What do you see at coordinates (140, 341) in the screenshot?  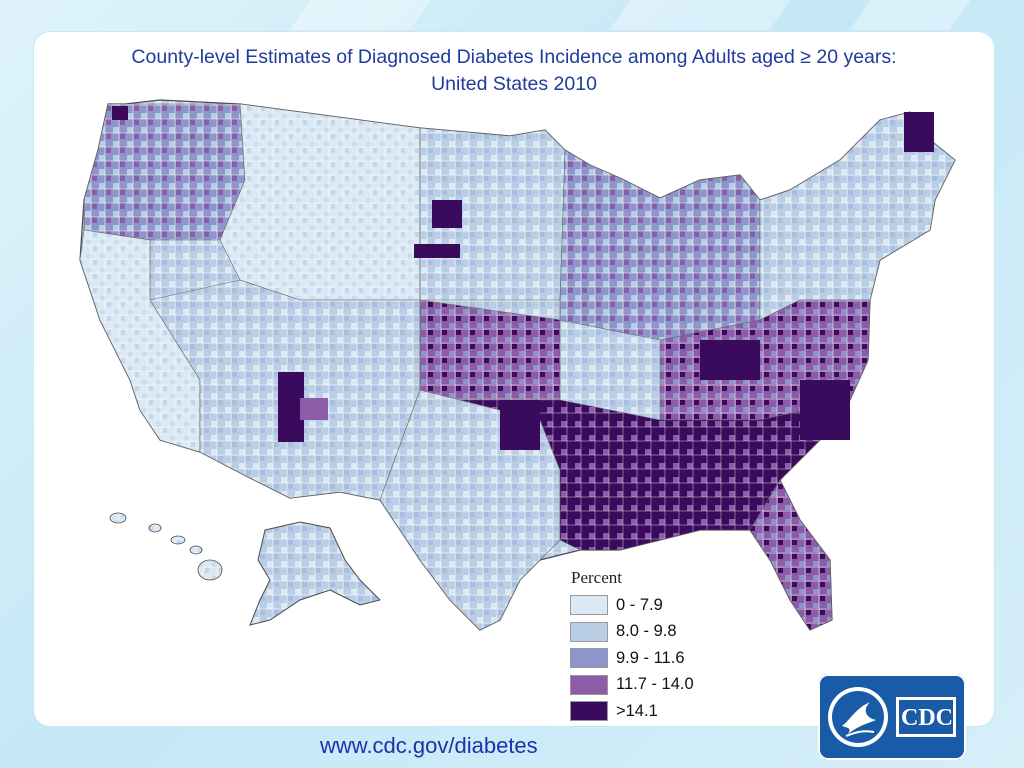 I see `region-california` at bounding box center [140, 341].